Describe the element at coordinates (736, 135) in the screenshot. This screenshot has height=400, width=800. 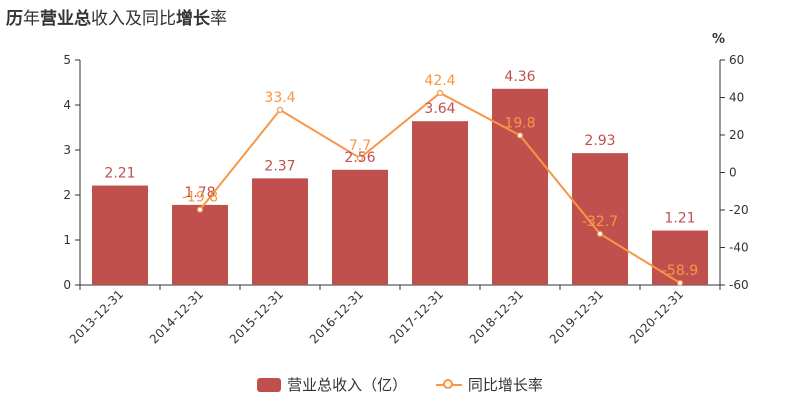
I see `y-right-tick-label: 20` at that location.